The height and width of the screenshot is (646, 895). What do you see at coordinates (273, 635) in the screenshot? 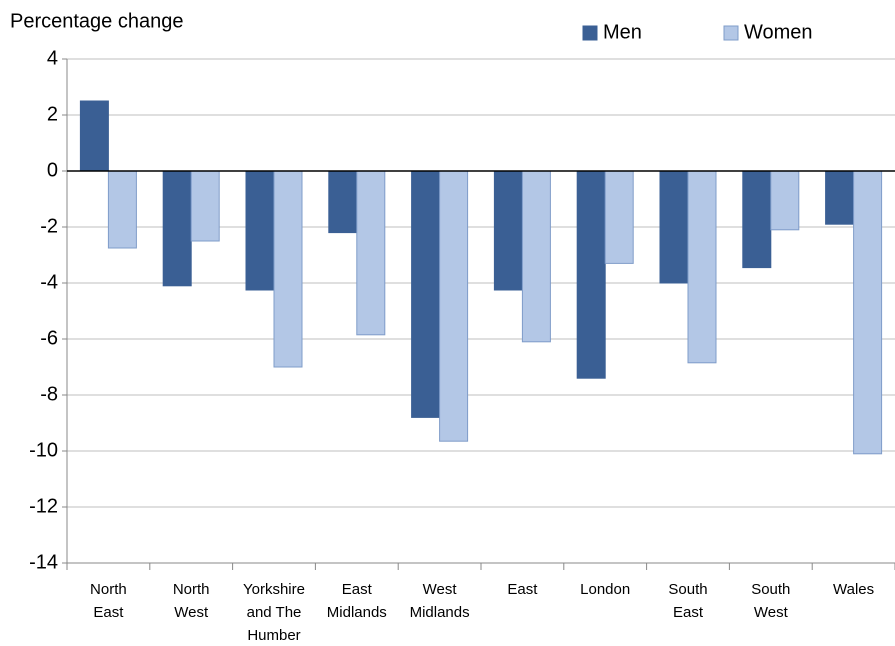
I see `x-tick-label: Humber` at bounding box center [273, 635].